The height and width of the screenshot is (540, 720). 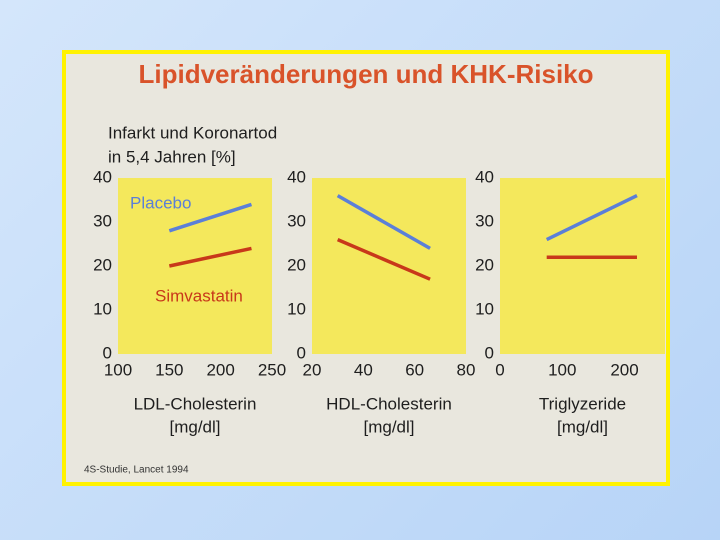 What do you see at coordinates (312, 369) in the screenshot?
I see `x-tick-label: 20` at bounding box center [312, 369].